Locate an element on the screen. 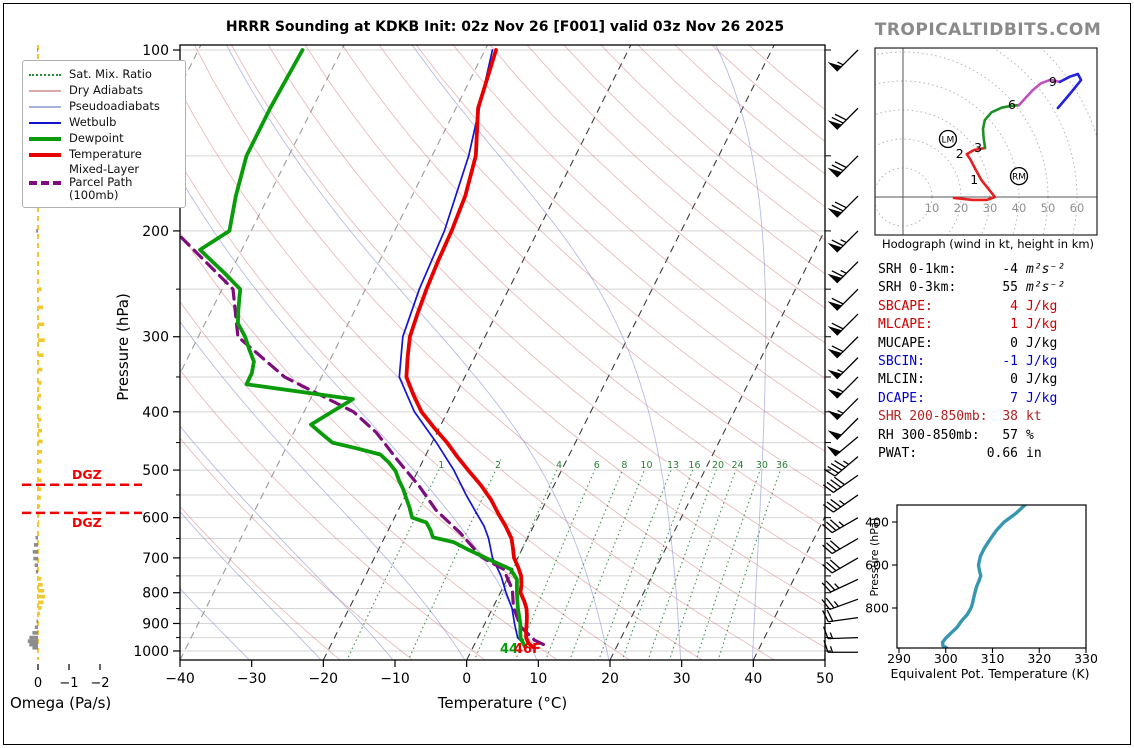 This screenshot has width=1134, height=748. pressure-tick-label: 900 is located at coordinates (155, 624).